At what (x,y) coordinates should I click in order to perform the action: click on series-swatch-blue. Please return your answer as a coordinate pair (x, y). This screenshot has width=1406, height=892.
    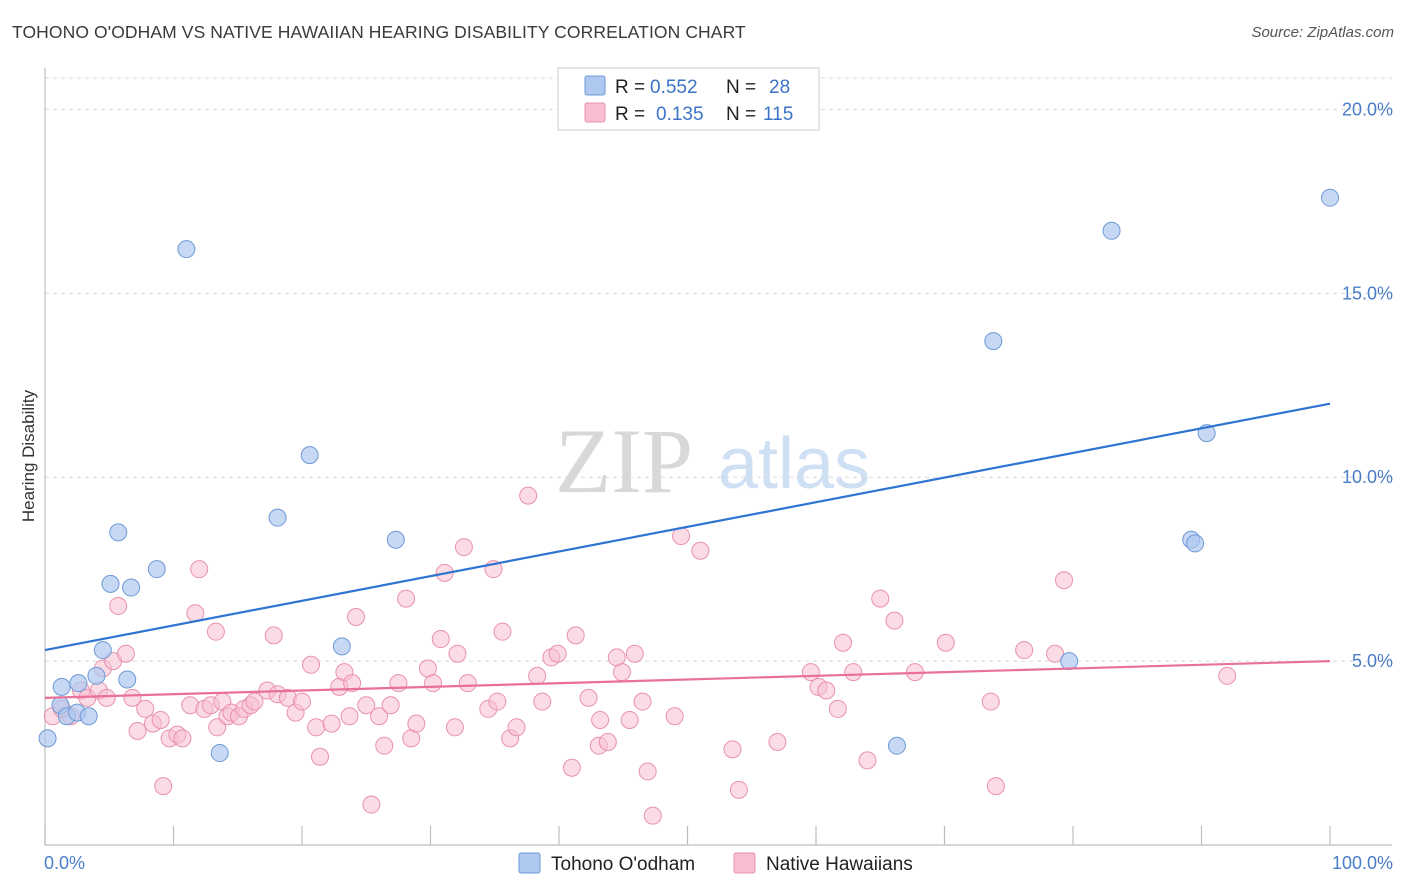
    Looking at the image, I should click on (529, 863).